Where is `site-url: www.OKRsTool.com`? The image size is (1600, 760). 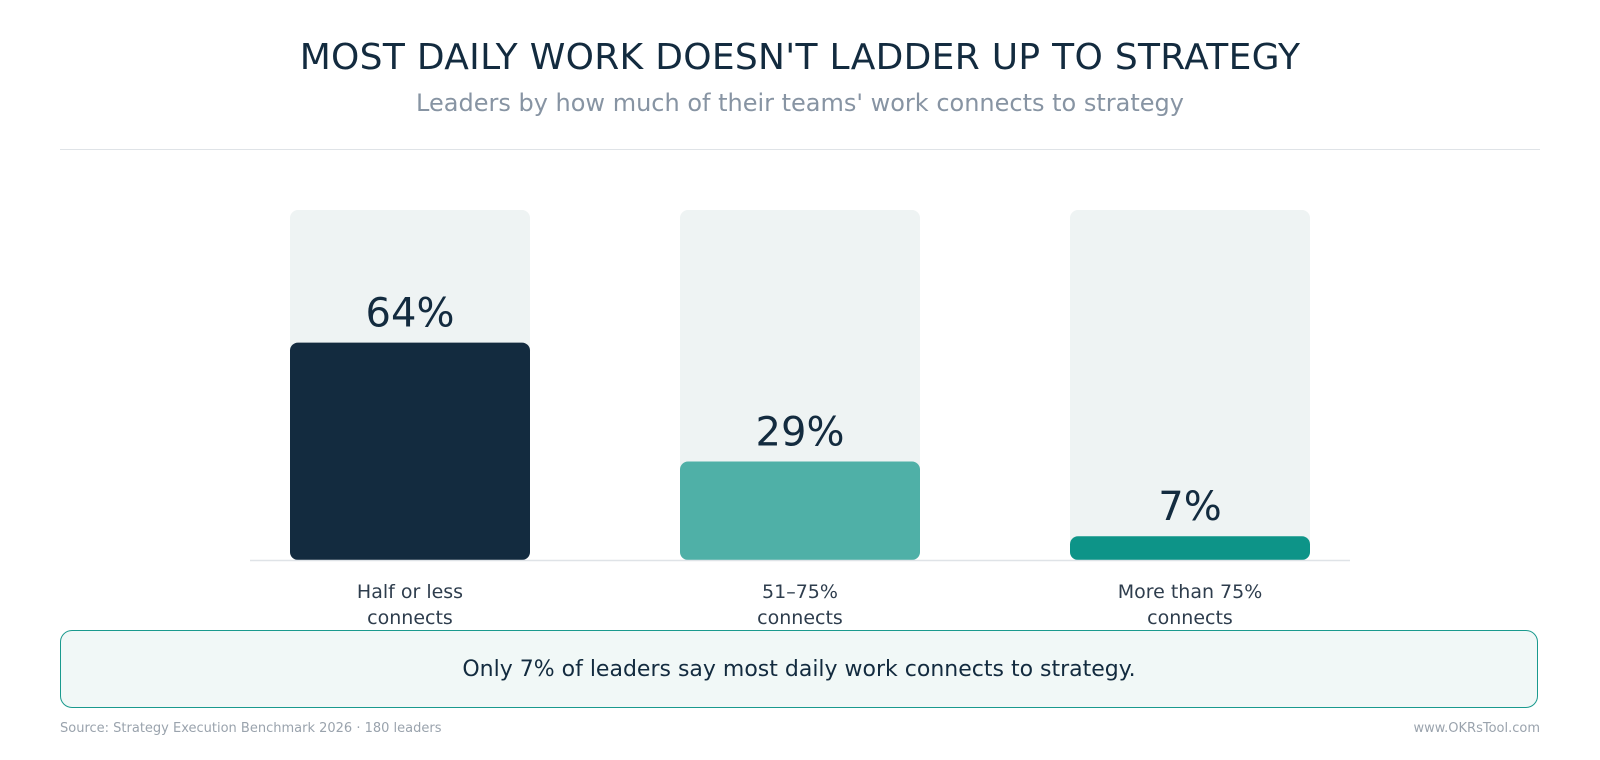
site-url: www.OKRsTool.com is located at coordinates (1476, 728).